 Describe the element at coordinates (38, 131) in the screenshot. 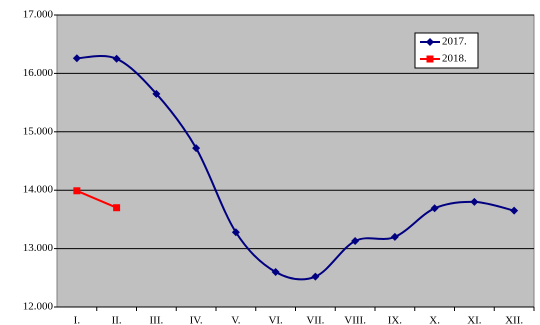

I see `y-tick-label: 15.000` at that location.